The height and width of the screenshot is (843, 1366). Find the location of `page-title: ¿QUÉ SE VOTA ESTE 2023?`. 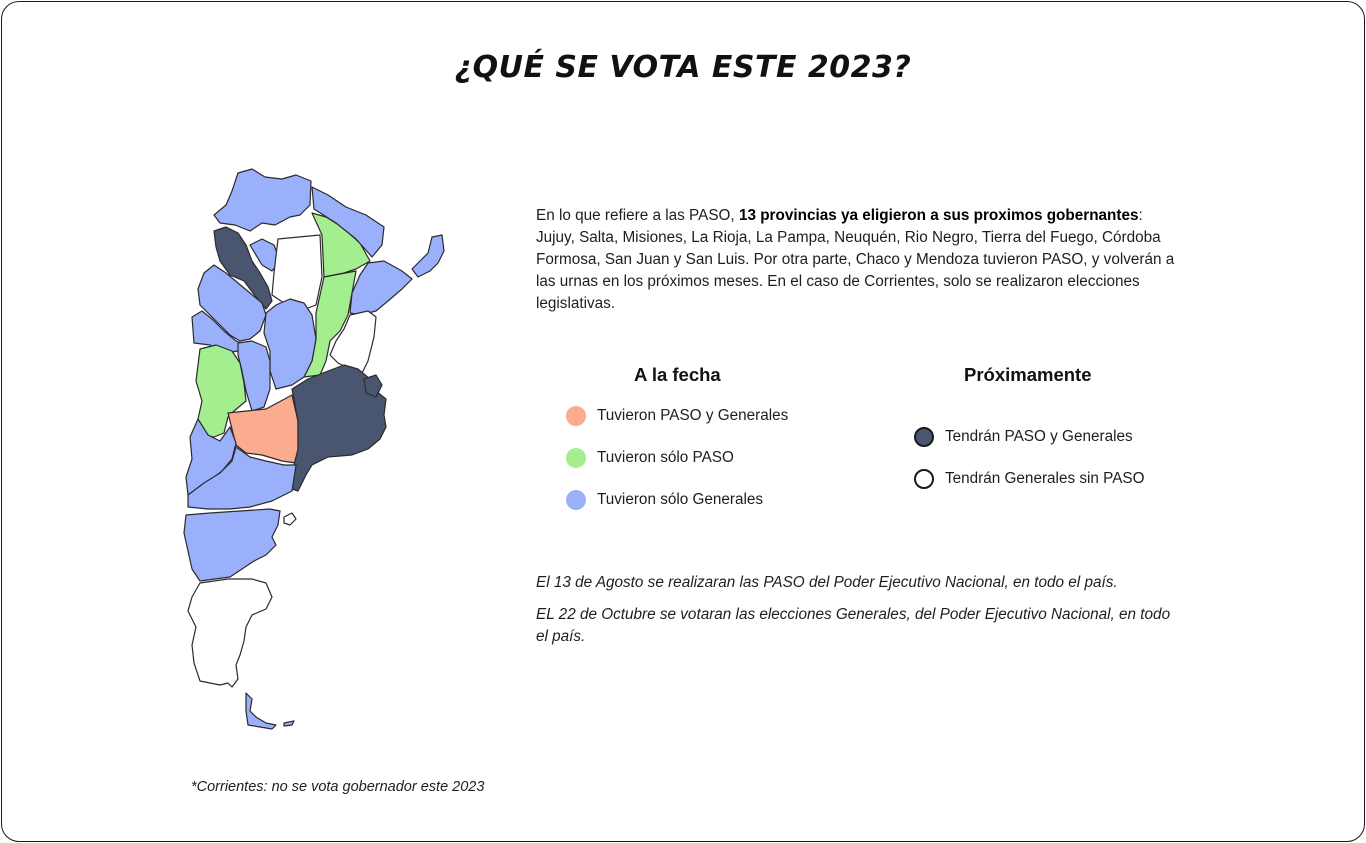

page-title: ¿QUÉ SE VOTA ESTE 2023? is located at coordinates (683, 67).